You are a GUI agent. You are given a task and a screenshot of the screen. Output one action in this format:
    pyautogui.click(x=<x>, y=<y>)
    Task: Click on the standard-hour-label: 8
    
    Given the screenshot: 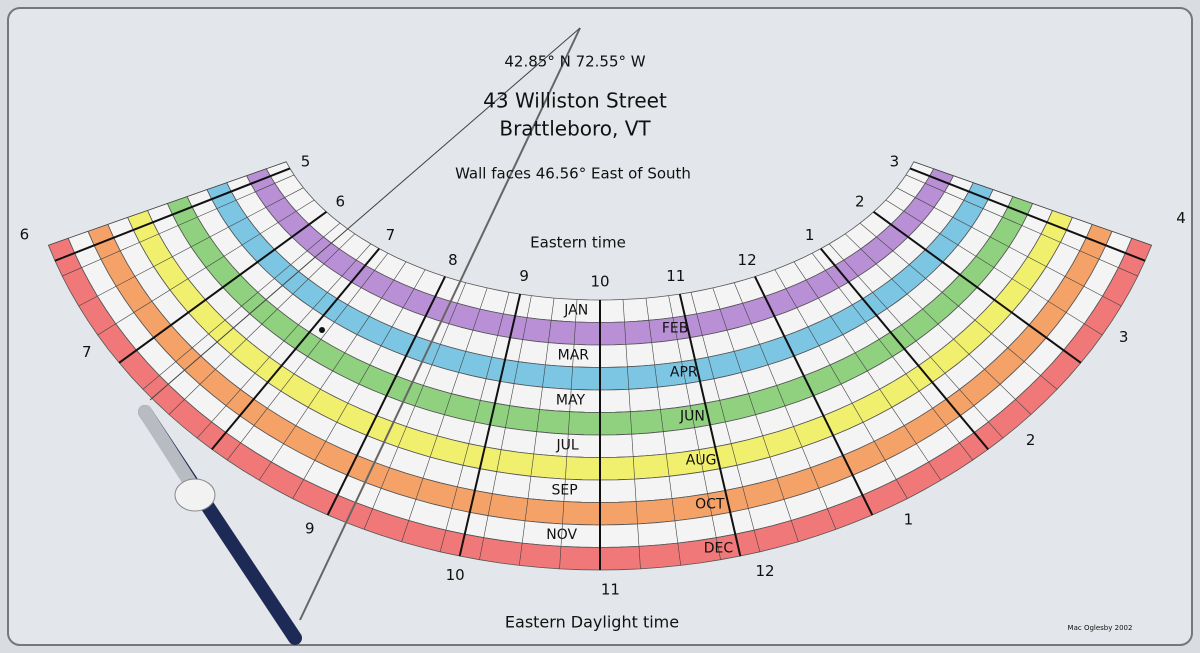 What is the action you would take?
    pyautogui.click(x=453, y=260)
    